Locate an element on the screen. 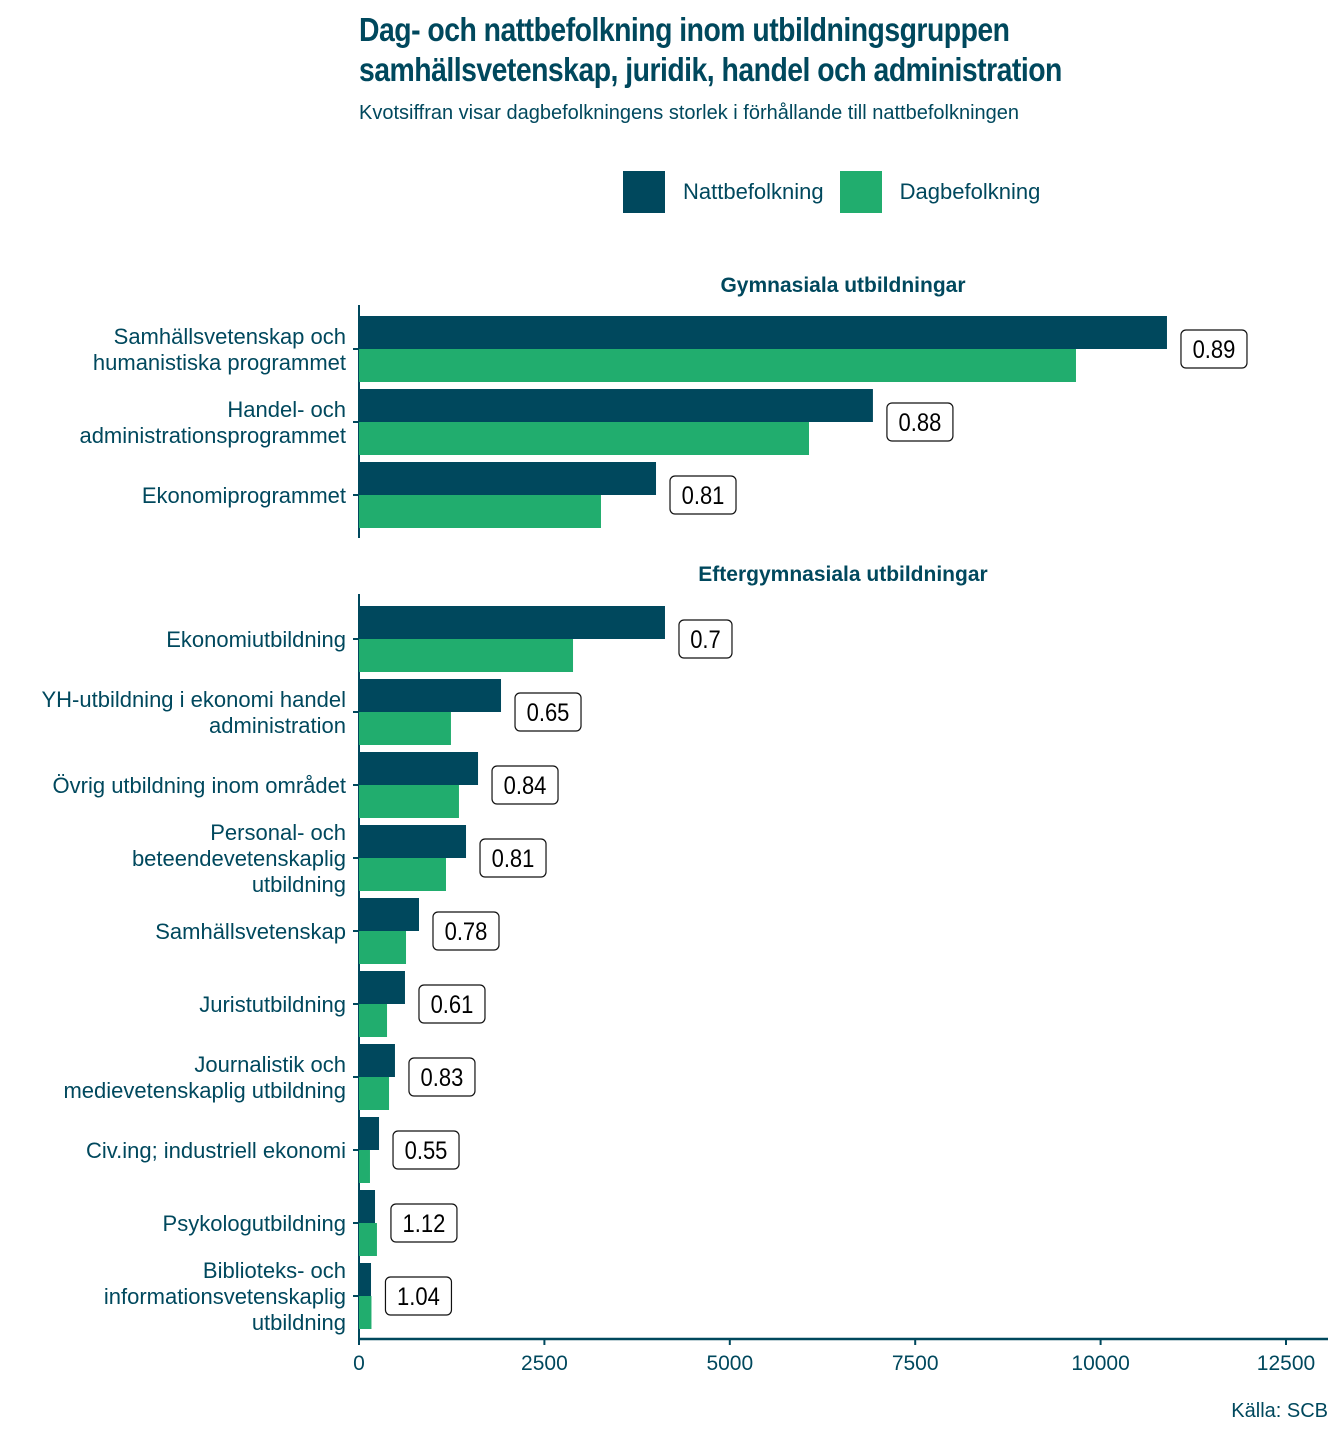 The height and width of the screenshot is (1440, 1344). category-label: Psykologutbildning is located at coordinates (254, 1223).